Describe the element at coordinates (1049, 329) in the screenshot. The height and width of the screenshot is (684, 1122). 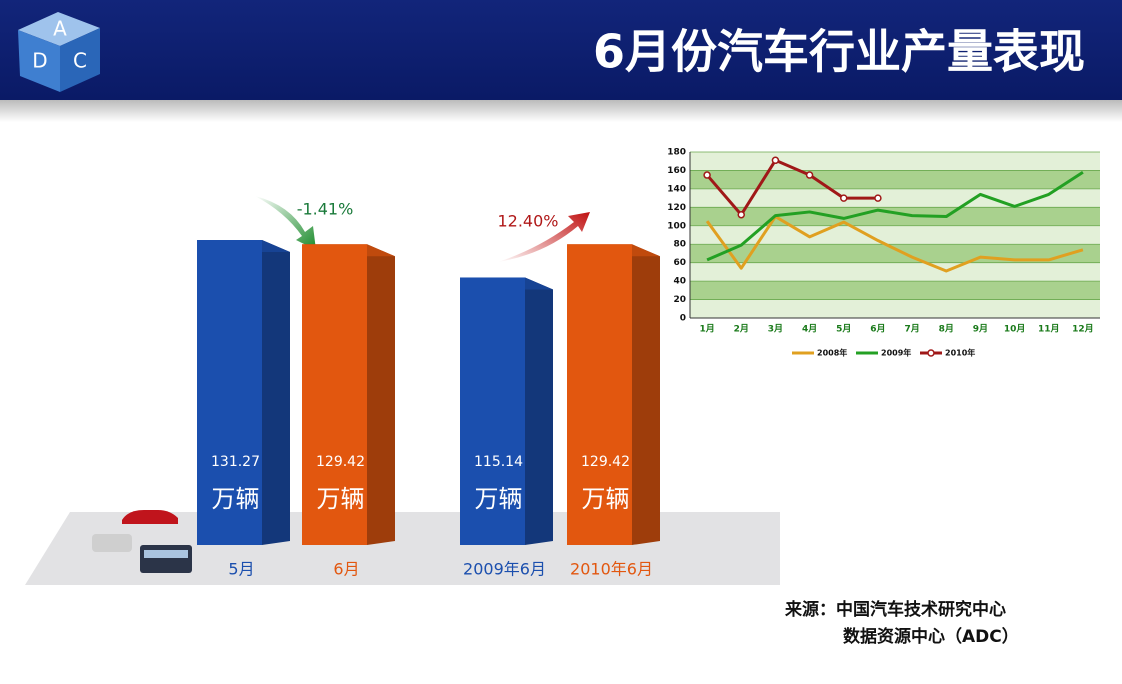
I see `x-tick-label: 11月` at that location.